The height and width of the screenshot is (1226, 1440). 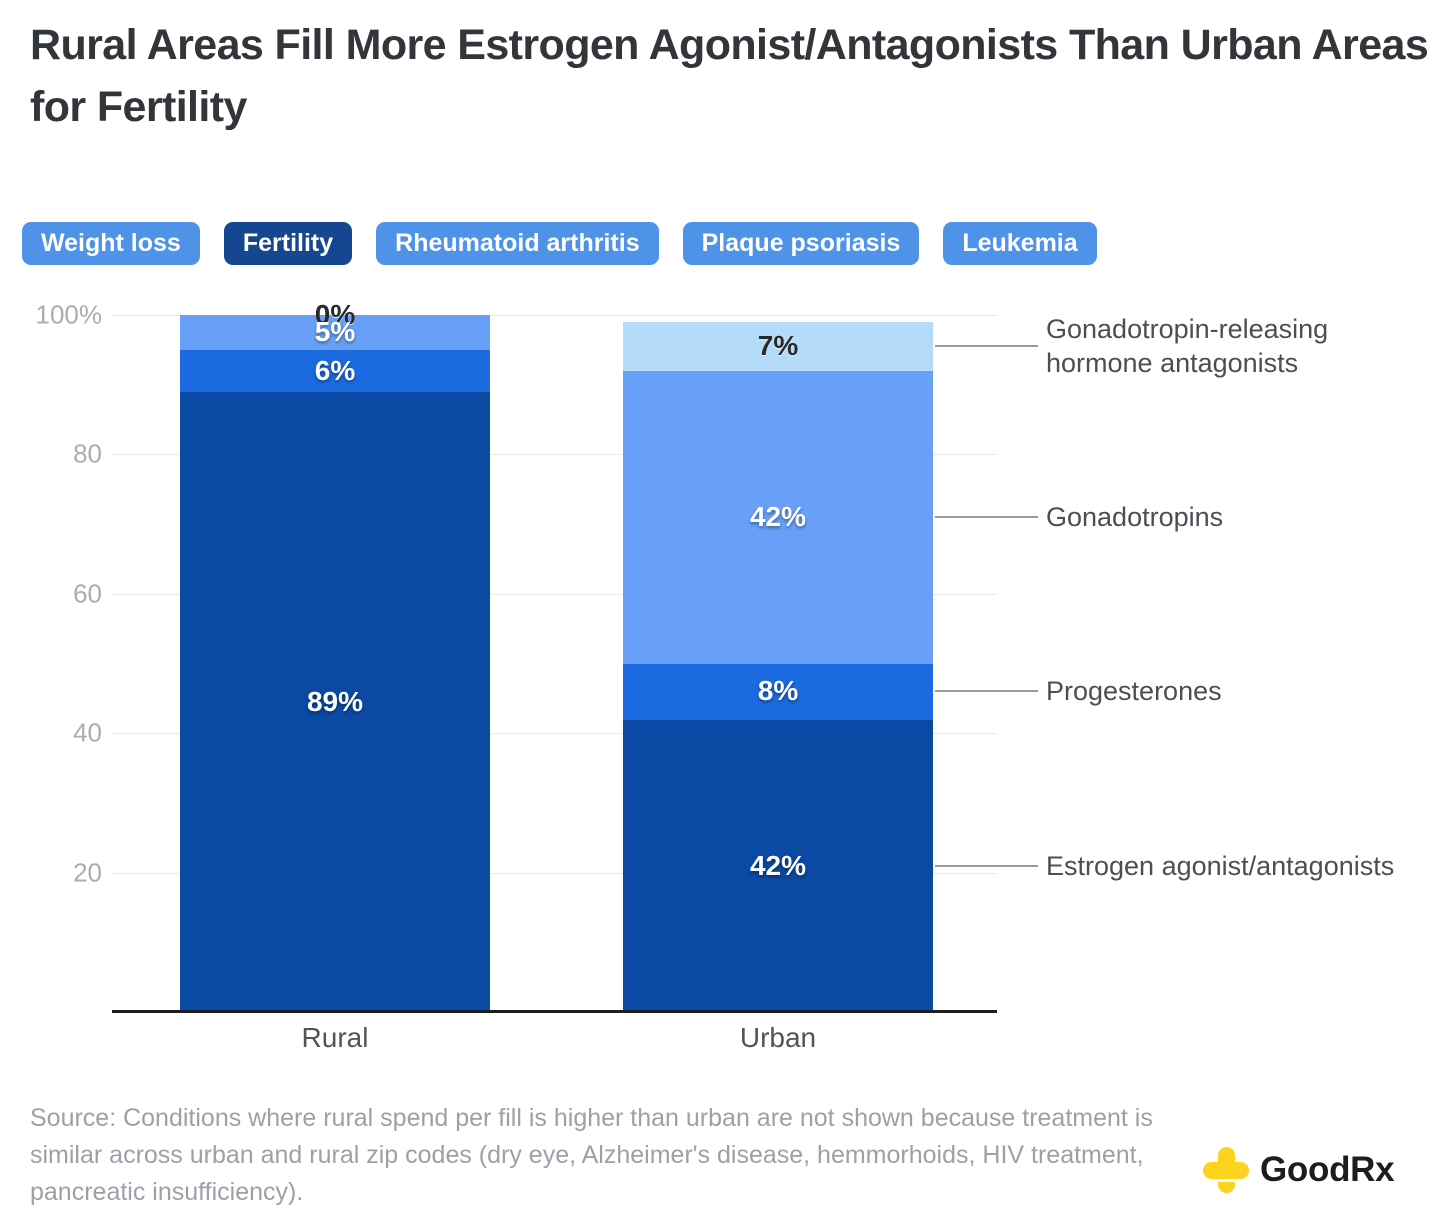 What do you see at coordinates (288, 243) in the screenshot?
I see `tab-fertility: Fertility` at bounding box center [288, 243].